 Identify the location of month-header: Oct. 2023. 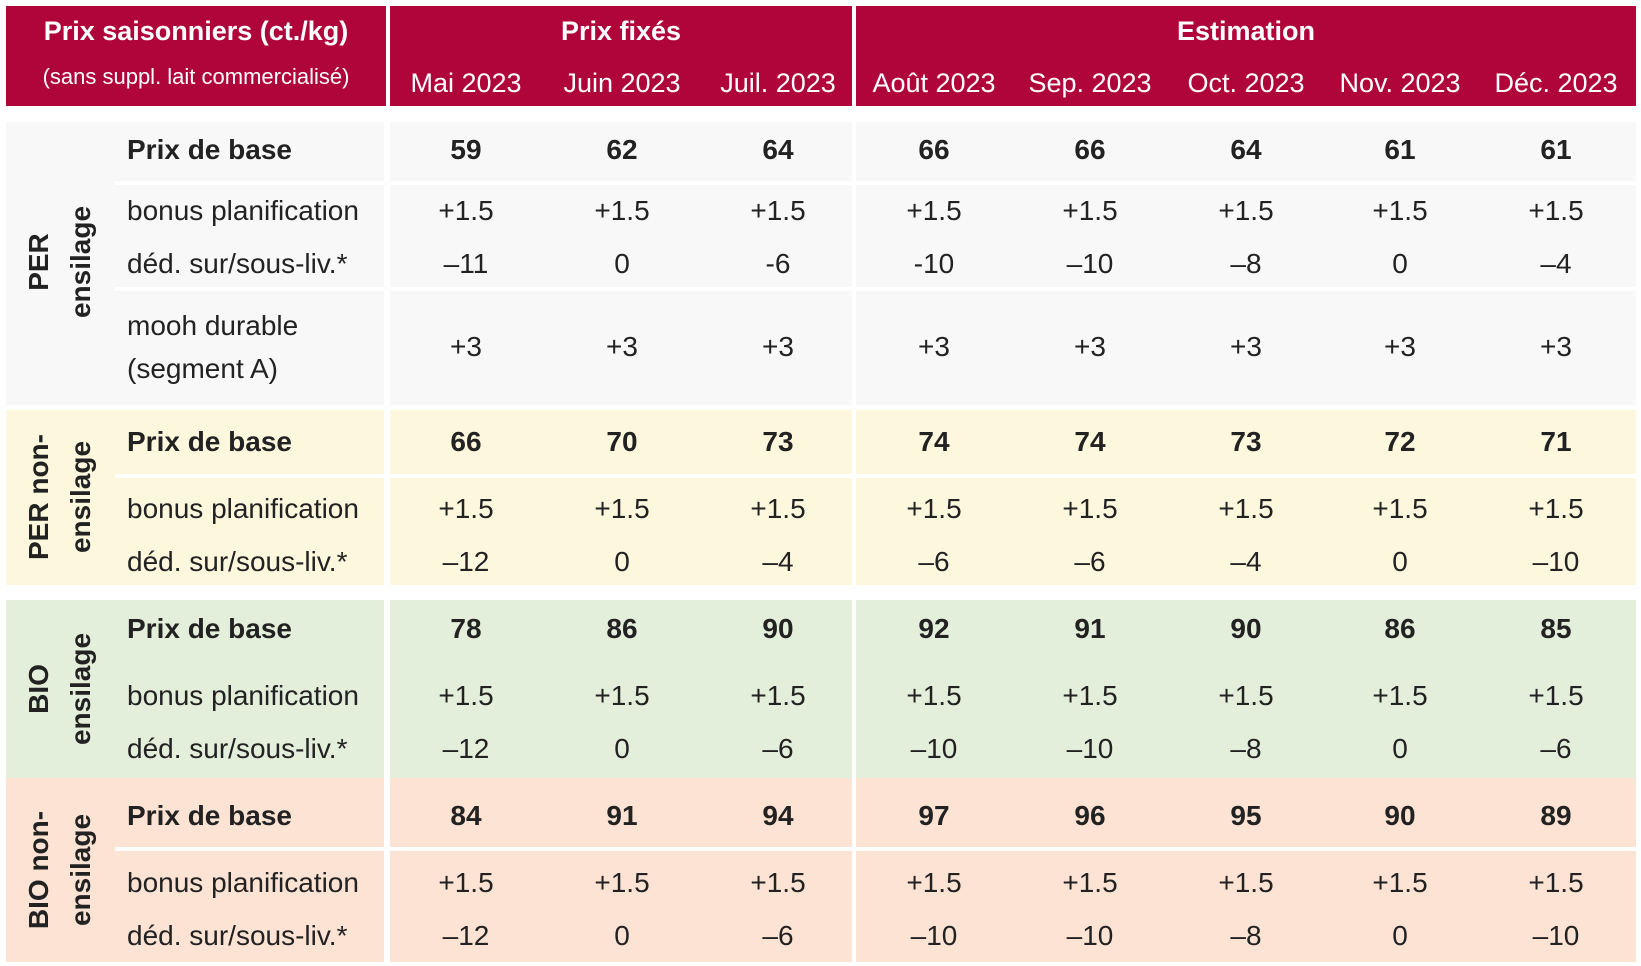
(1246, 83).